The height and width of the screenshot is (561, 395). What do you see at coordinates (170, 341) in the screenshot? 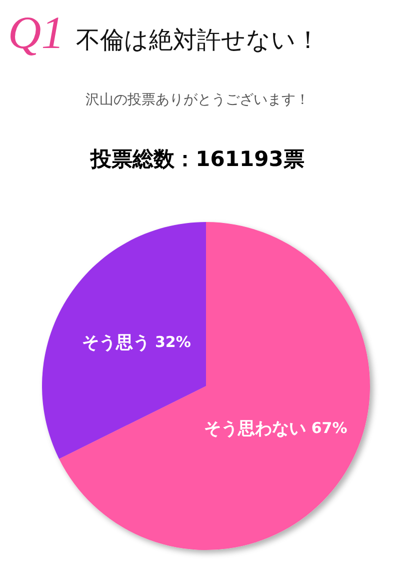
I see `data-label: 32%` at bounding box center [170, 341].